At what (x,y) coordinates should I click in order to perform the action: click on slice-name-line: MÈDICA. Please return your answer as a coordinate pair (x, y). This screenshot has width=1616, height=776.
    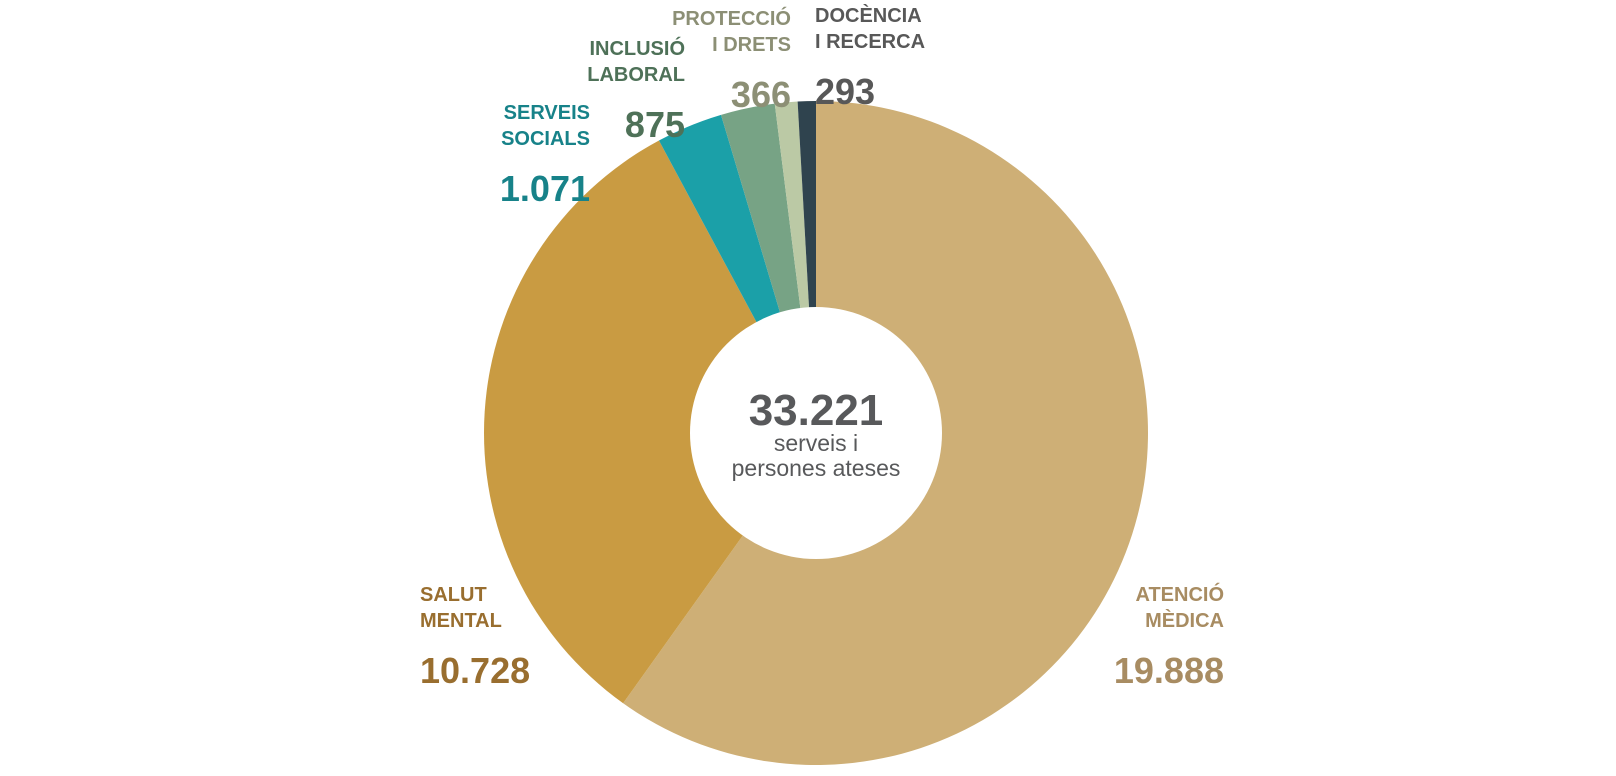
    Looking at the image, I should click on (1184, 620).